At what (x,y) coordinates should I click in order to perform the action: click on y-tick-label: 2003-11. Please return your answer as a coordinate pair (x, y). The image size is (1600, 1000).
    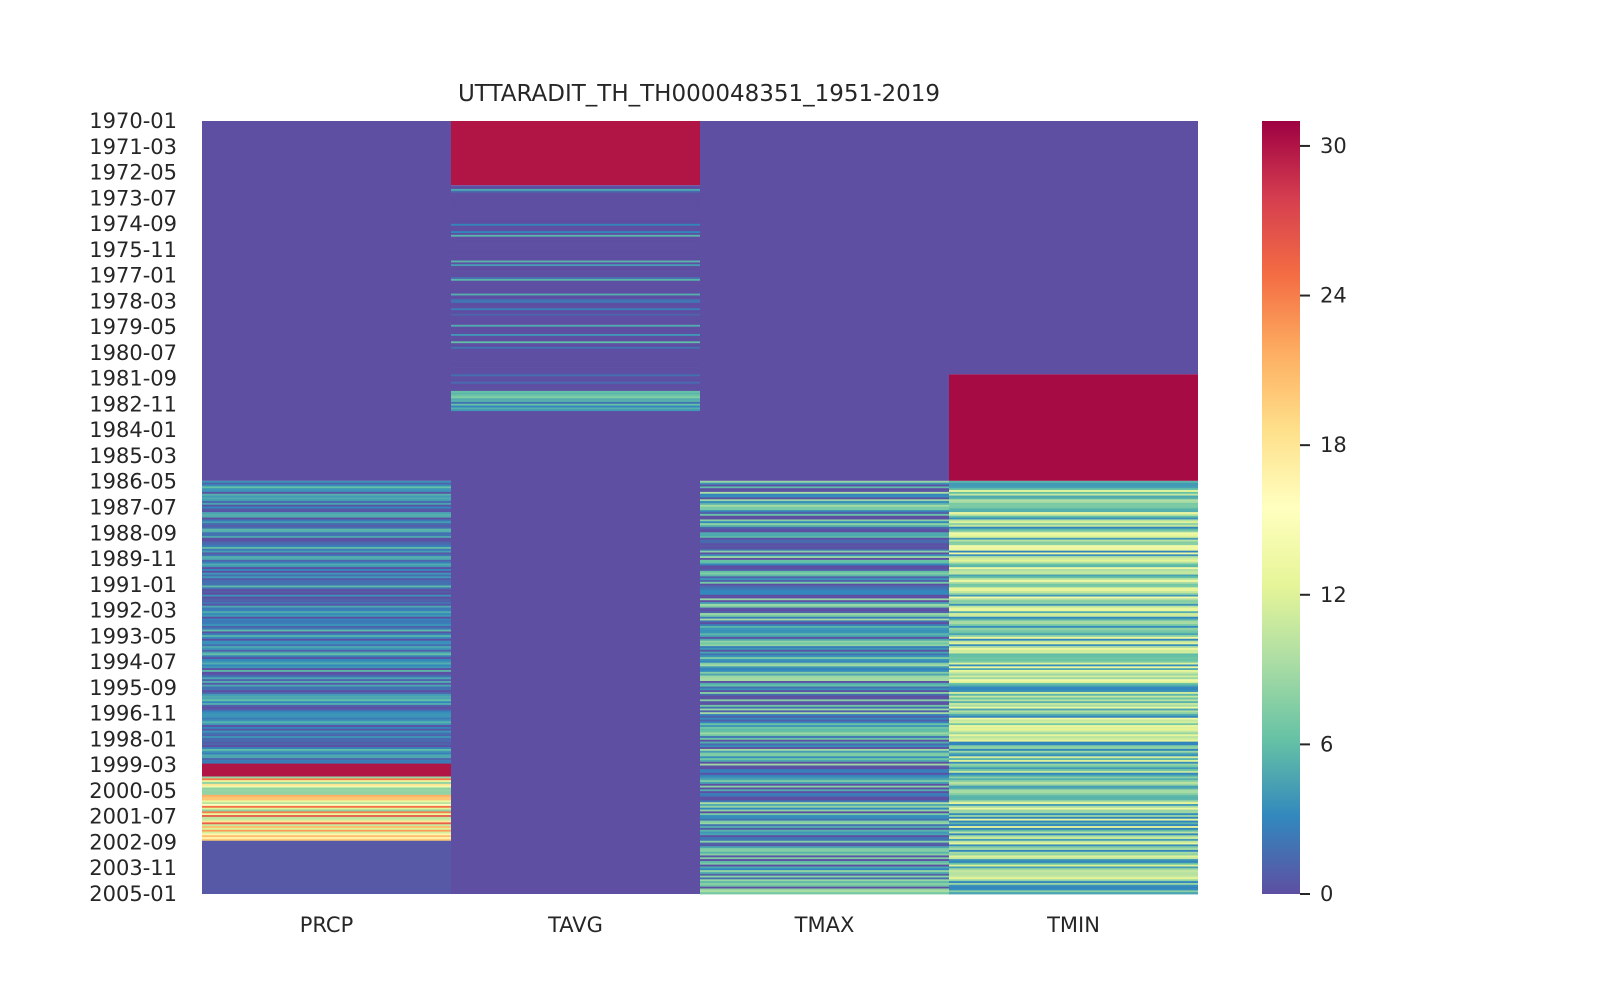
    Looking at the image, I should click on (133, 868).